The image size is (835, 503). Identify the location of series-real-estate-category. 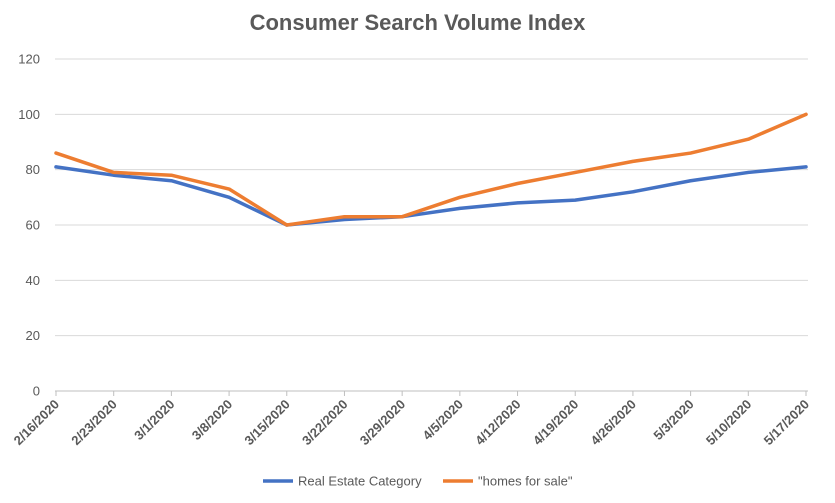
(431, 196).